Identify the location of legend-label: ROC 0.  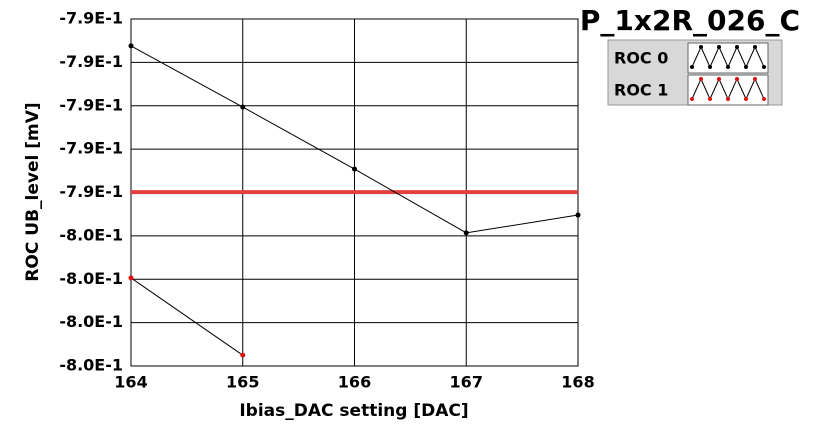
(641, 58).